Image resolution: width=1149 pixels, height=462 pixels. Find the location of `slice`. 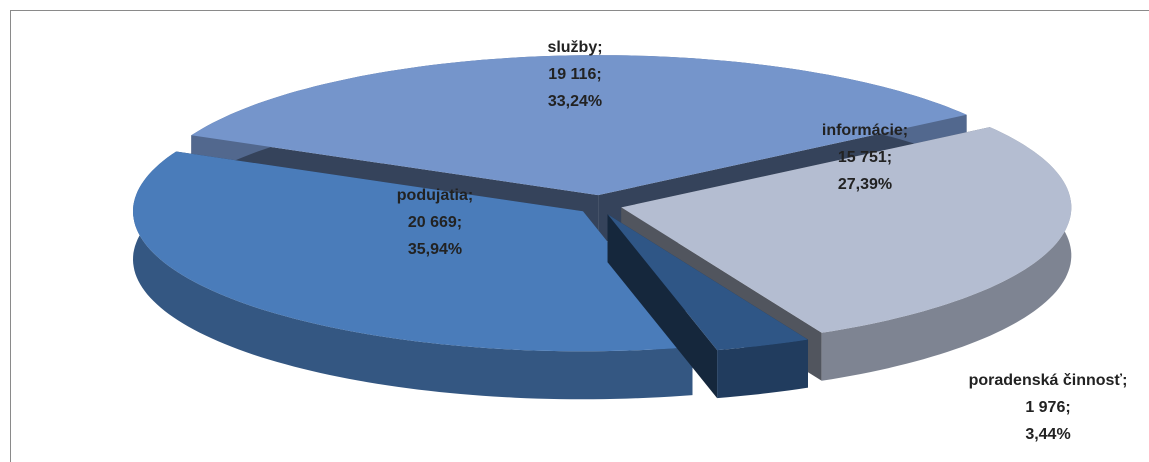

slice is located at coordinates (707, 282).